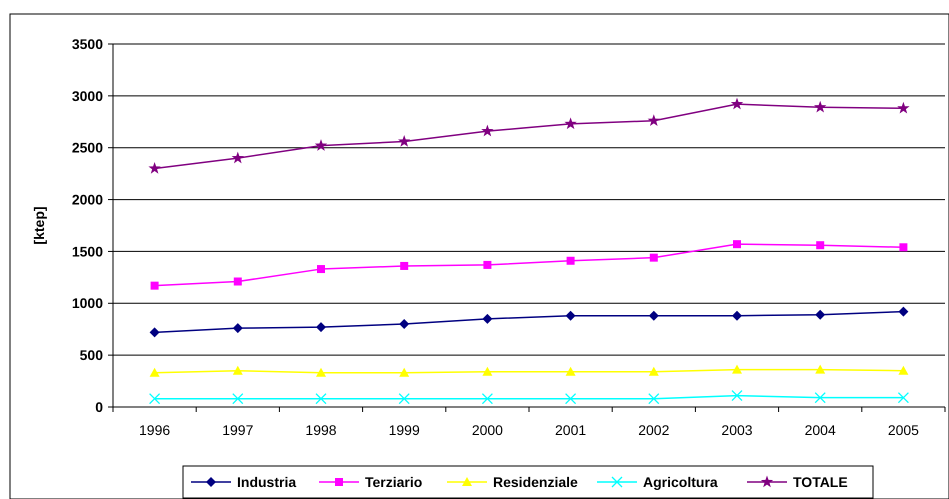 This screenshot has width=949, height=499. I want to click on y-tick-label: 1000, so click(88, 303).